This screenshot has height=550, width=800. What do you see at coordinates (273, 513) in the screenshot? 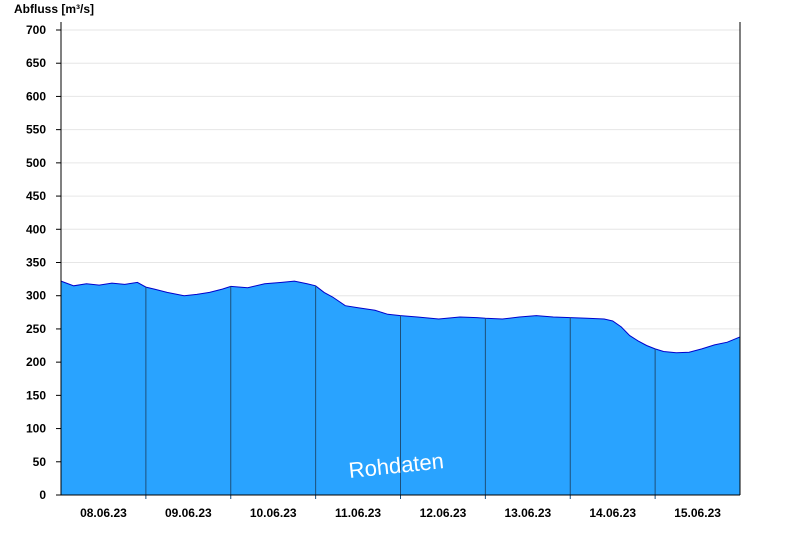
I see `x-tick-label-2: 10.06.23` at bounding box center [273, 513].